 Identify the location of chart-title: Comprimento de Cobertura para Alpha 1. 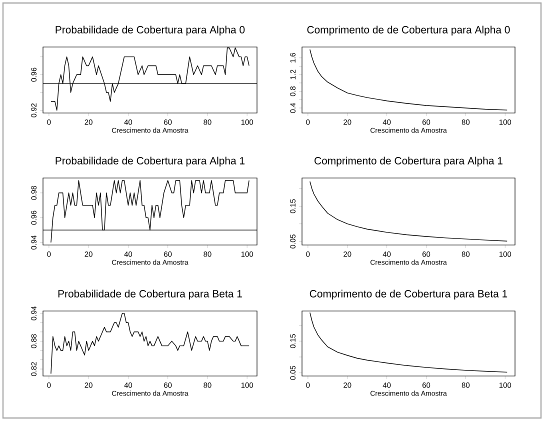
(408, 161).